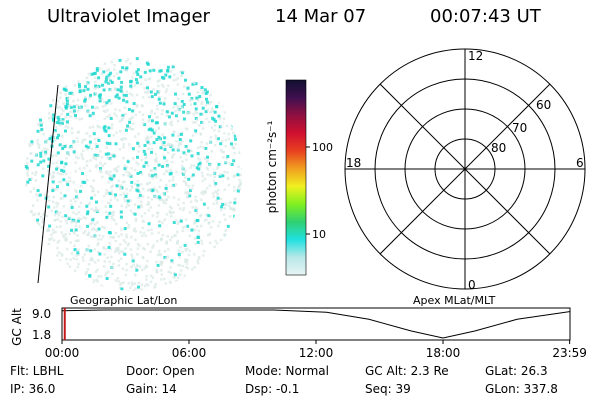 This screenshot has height=400, width=600. I want to click on mode-status: Mode: Normal, so click(287, 371).